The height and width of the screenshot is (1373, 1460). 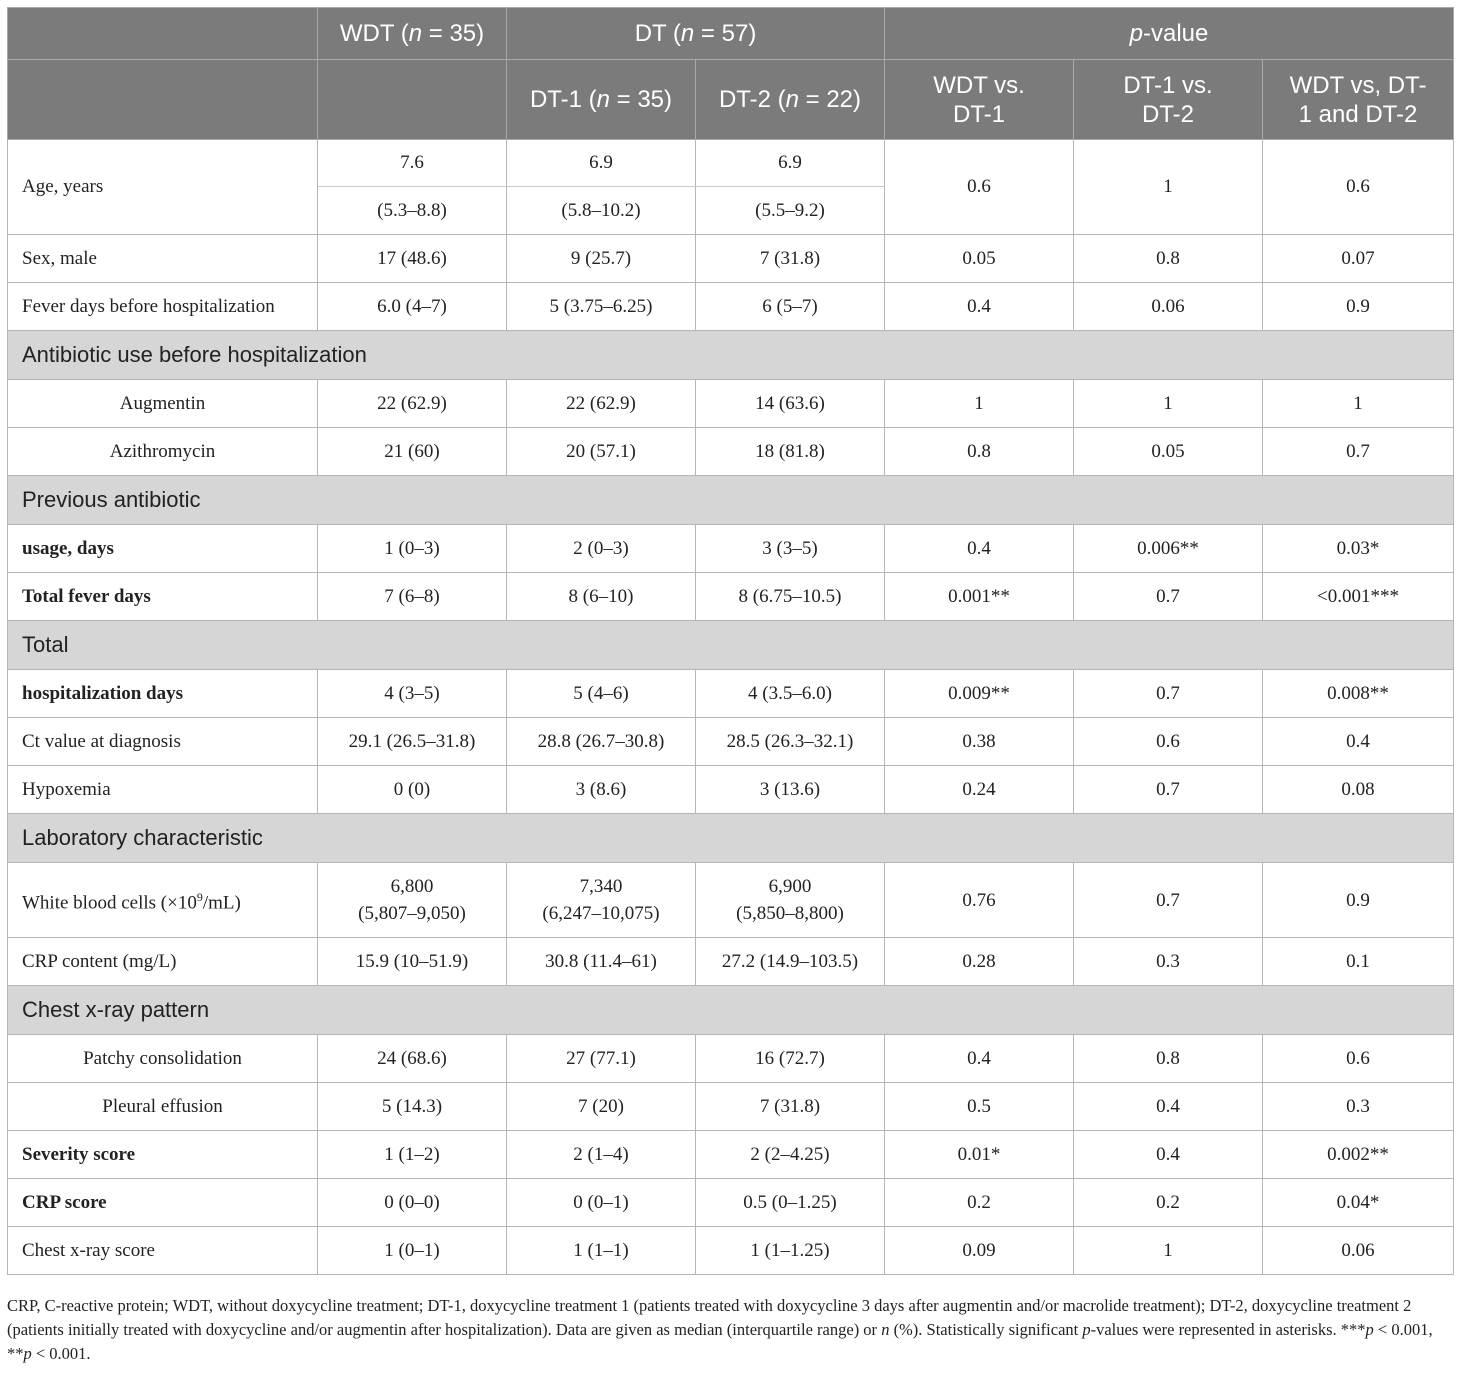 I want to click on row-label: Total fever days, so click(x=162, y=596).